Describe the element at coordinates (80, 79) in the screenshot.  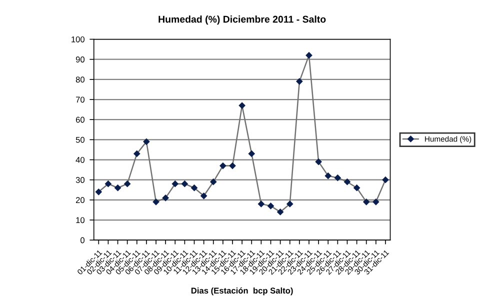
I see `y-tick-label: 80` at that location.